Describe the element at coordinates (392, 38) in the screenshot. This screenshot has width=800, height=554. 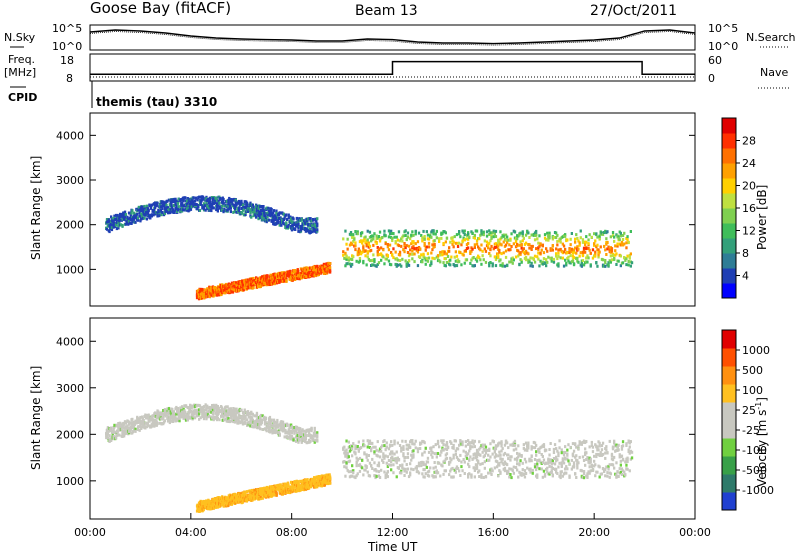
I see `nsearch-series` at that location.